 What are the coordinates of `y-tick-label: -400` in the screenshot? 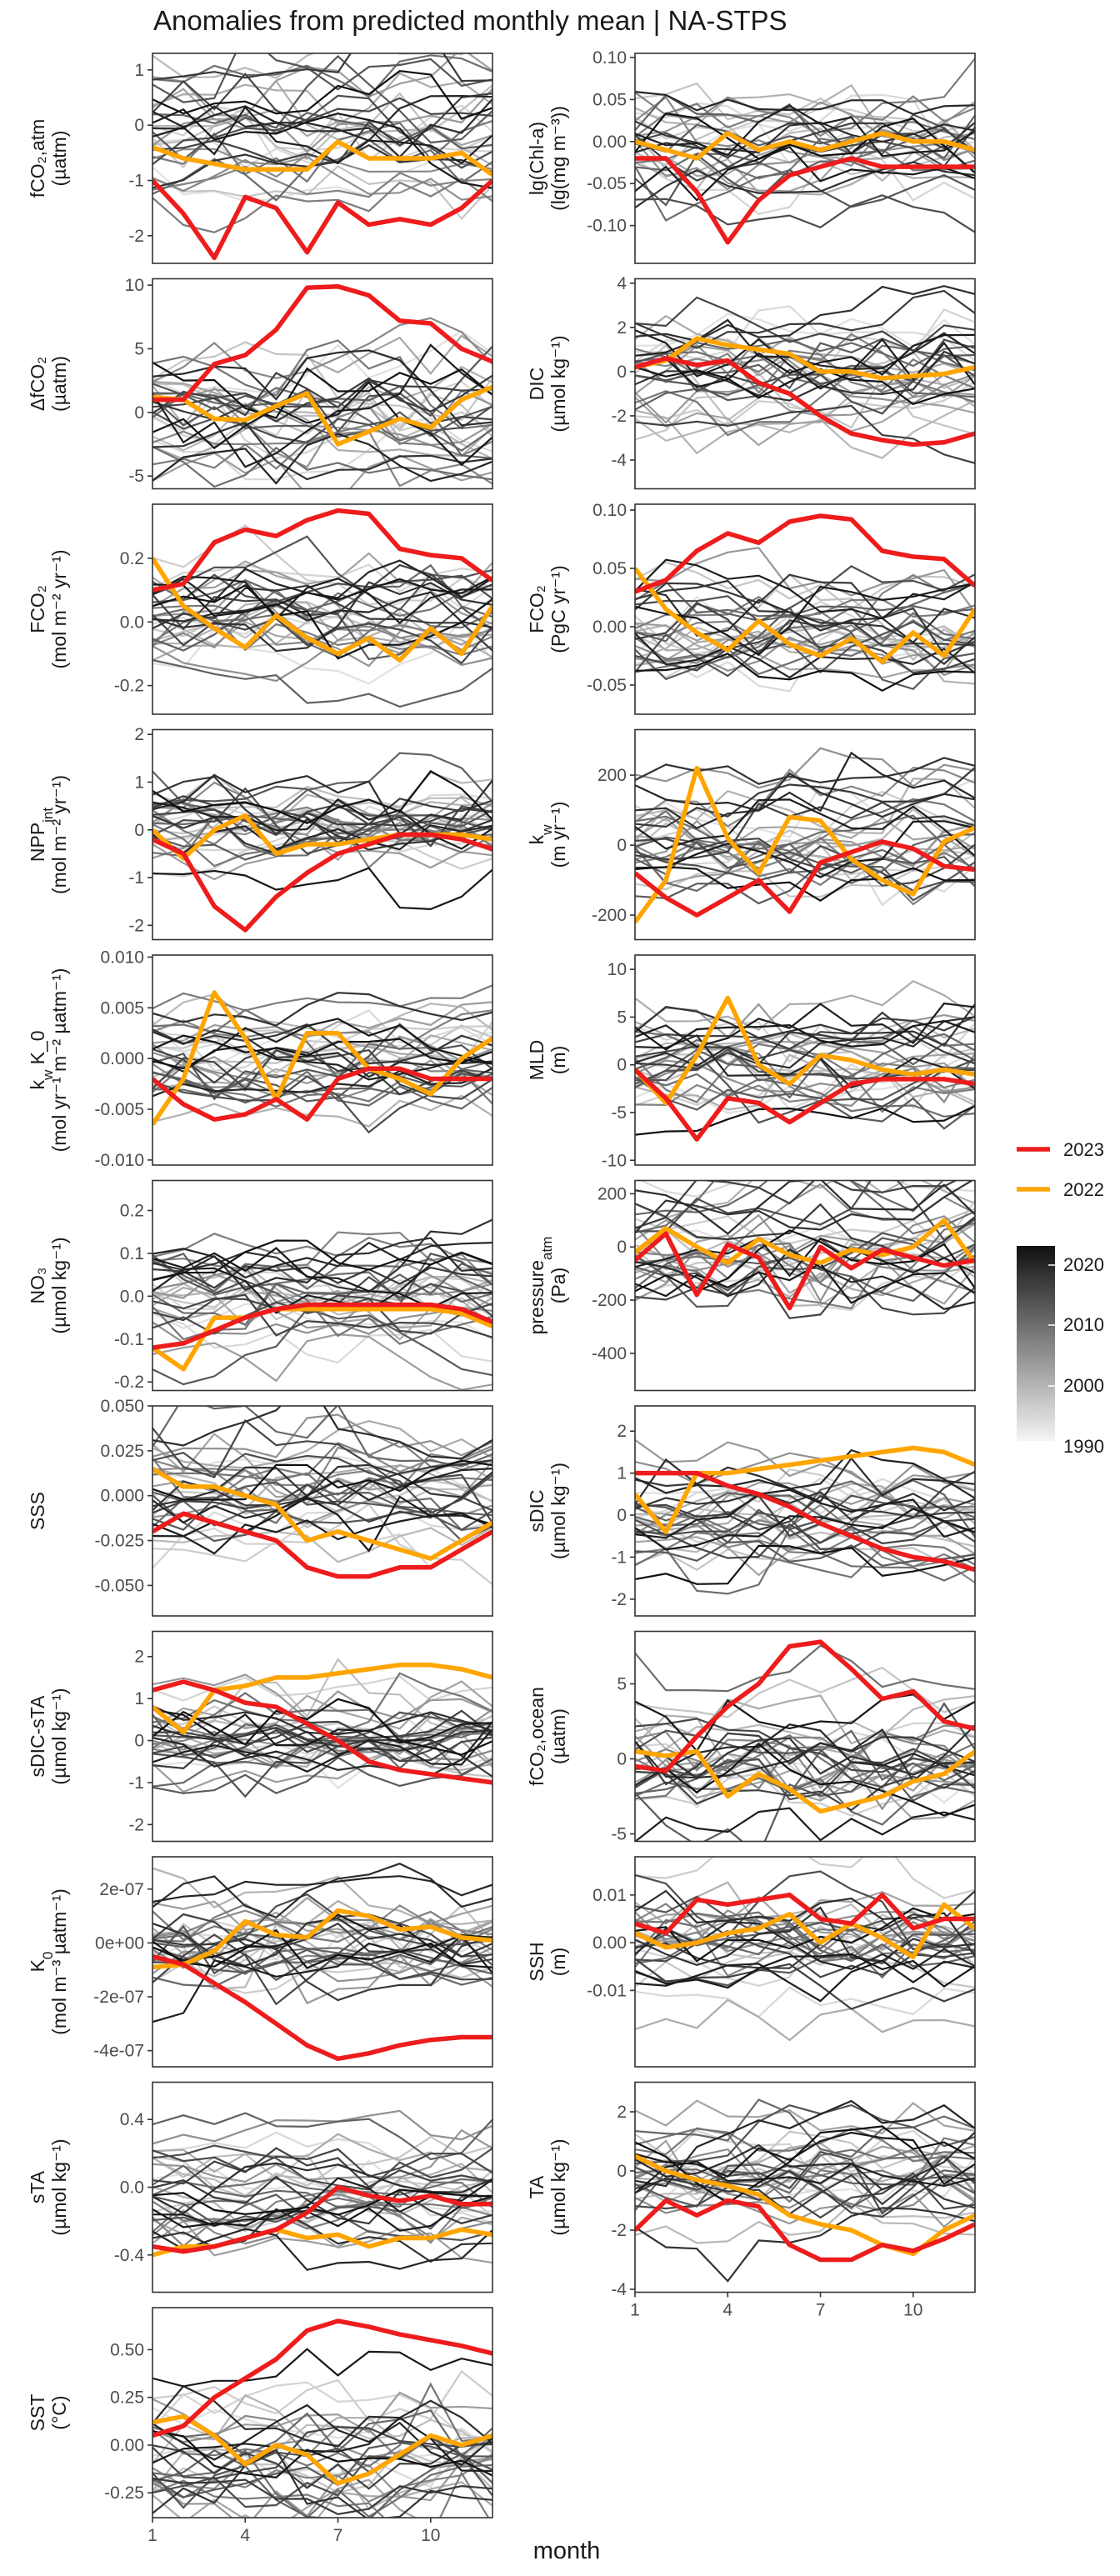 It's located at (609, 1354).